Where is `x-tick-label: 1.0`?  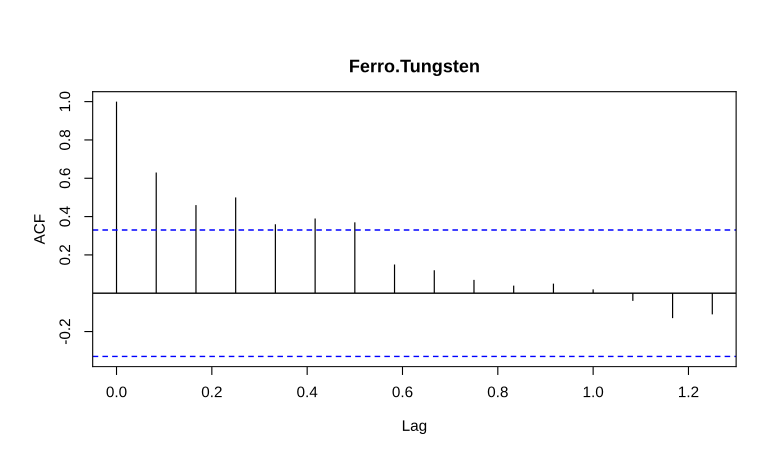 x-tick-label: 1.0 is located at coordinates (594, 392).